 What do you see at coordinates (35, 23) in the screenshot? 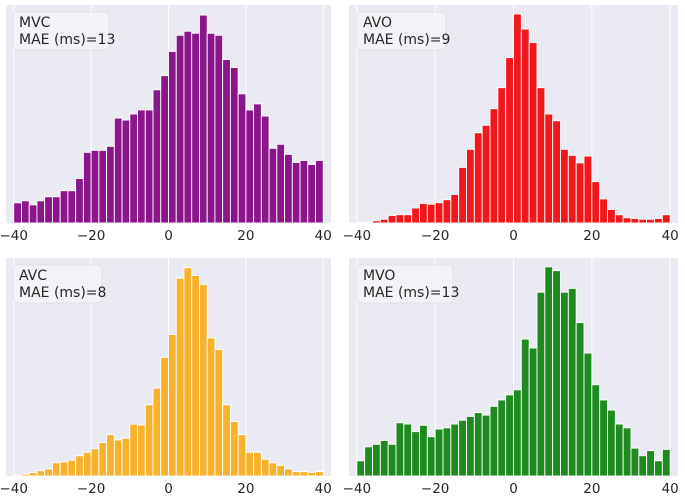
I see `legend-title: MVC` at bounding box center [35, 23].